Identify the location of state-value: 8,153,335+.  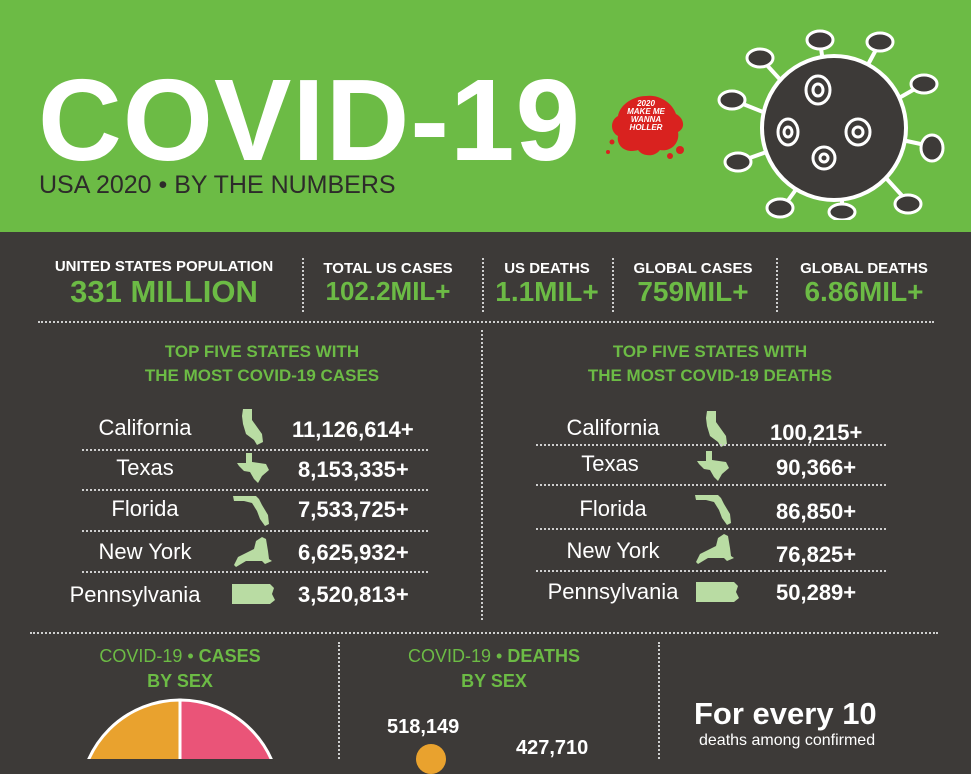
(353, 469).